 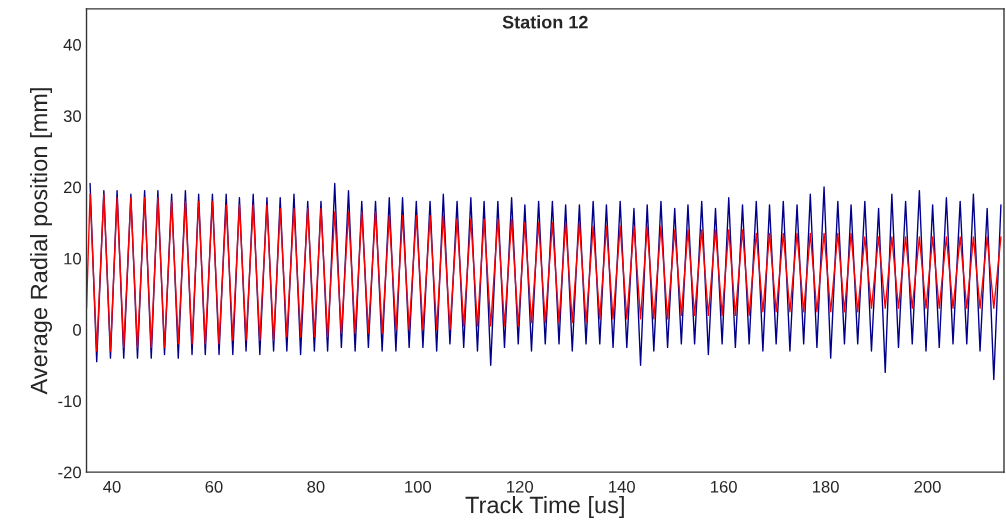 I want to click on y-tick-label: 40, so click(x=72, y=44).